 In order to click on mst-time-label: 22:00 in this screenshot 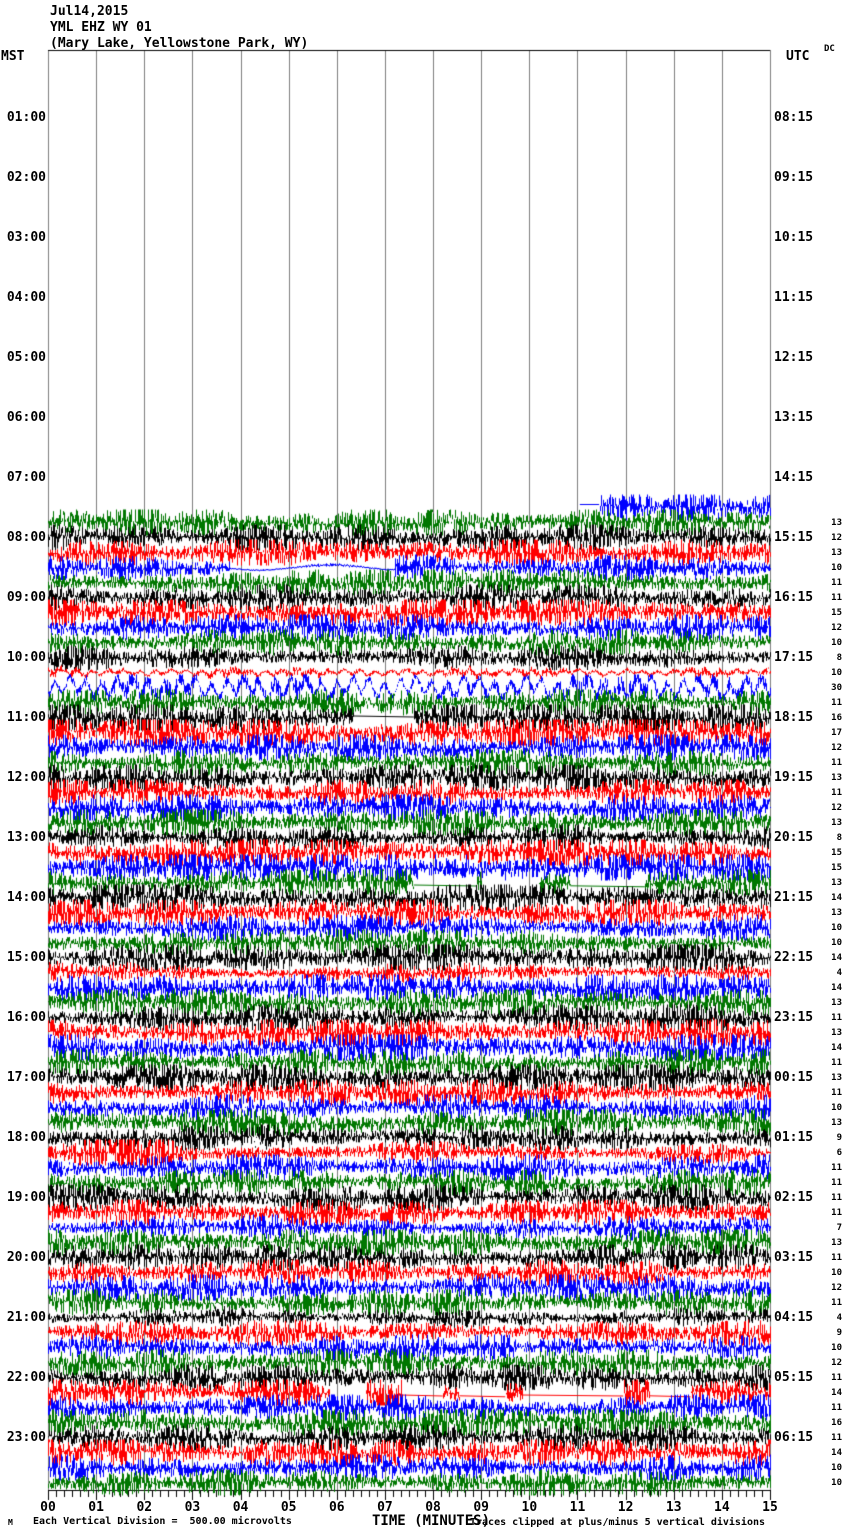, I will do `click(26, 1377)`.